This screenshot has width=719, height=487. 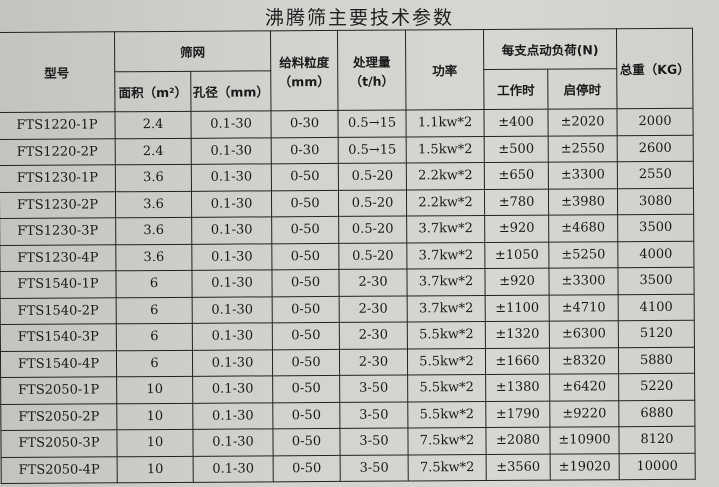 What do you see at coordinates (359, 18) in the screenshot?
I see `document-title: 沸腾筛主要技术参数` at bounding box center [359, 18].